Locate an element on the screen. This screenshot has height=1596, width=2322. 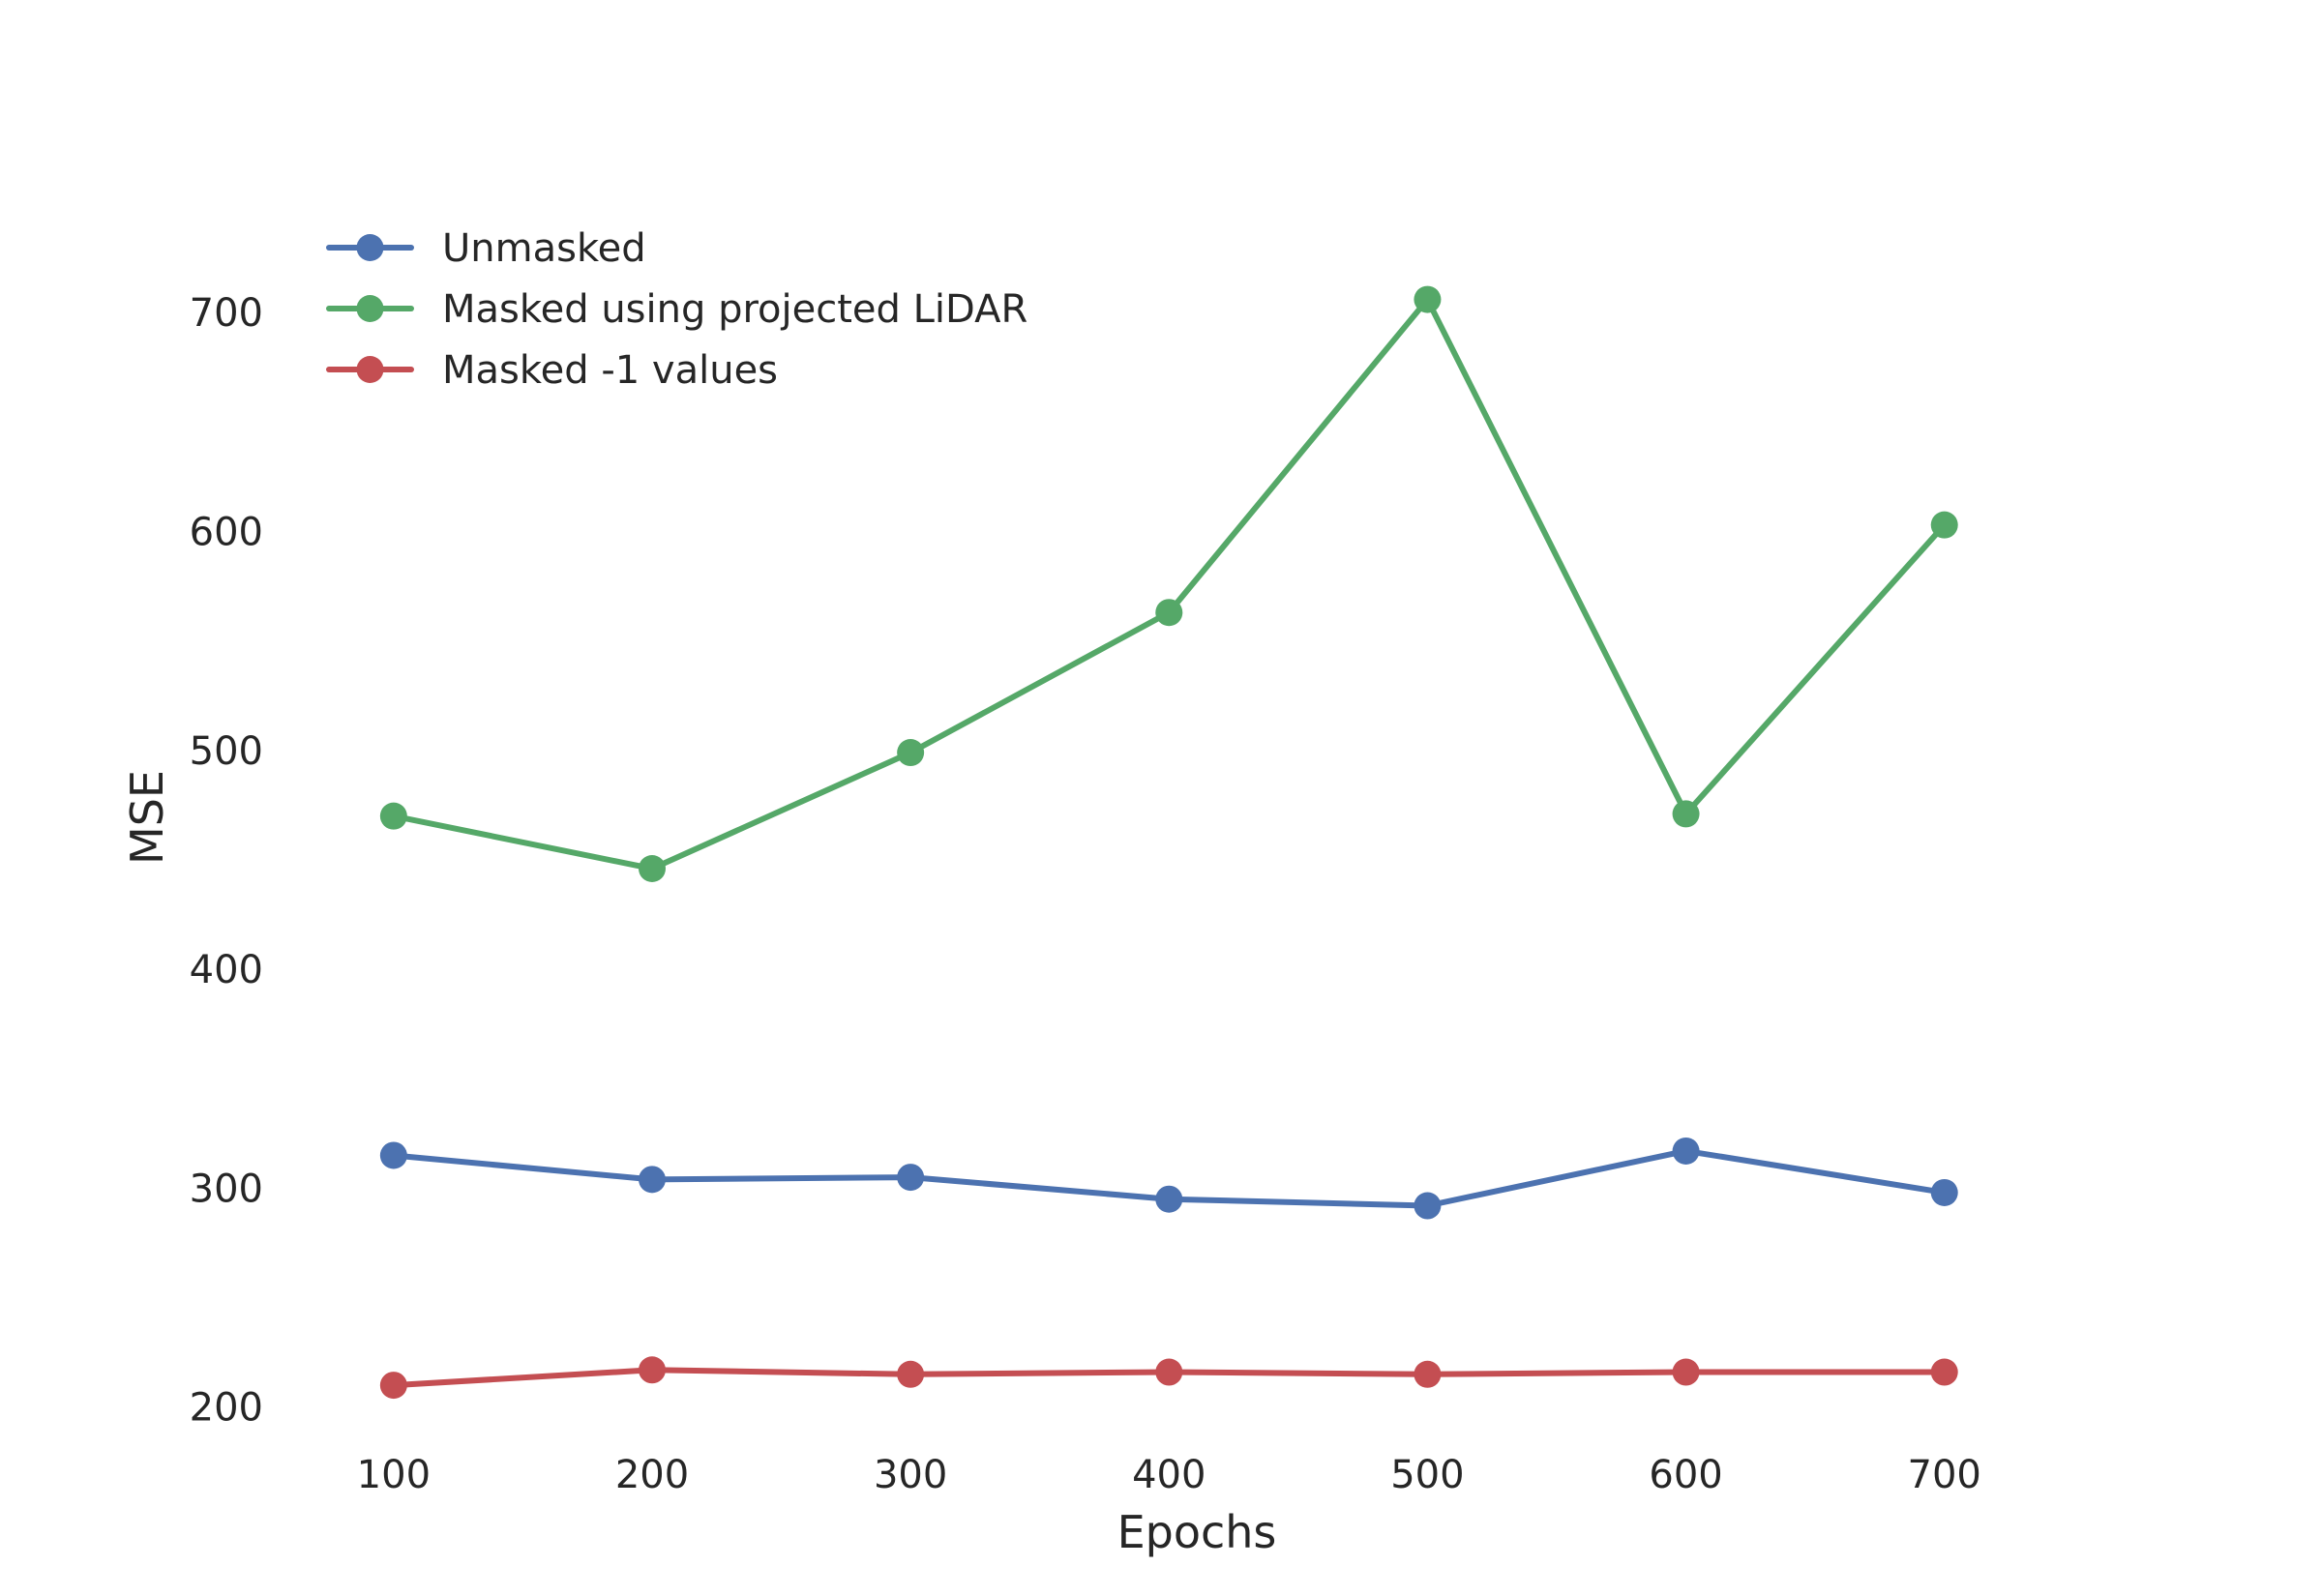
x-axis-label: Epochs is located at coordinates (1197, 1532).